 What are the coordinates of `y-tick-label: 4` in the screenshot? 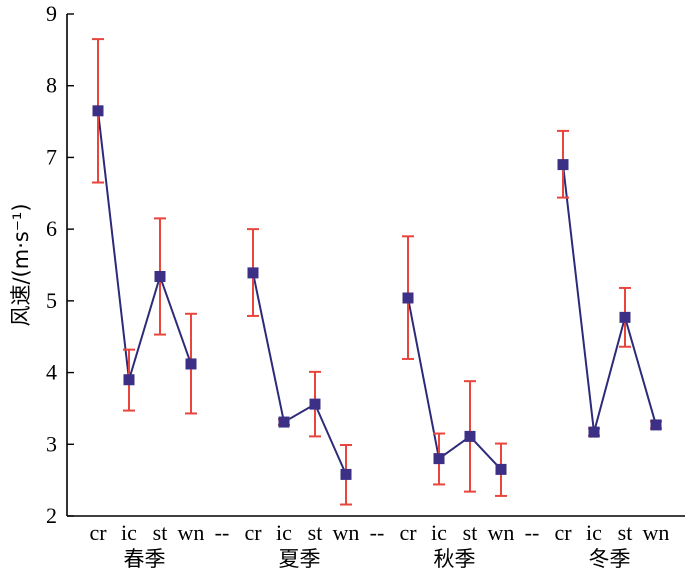 It's located at (51, 372).